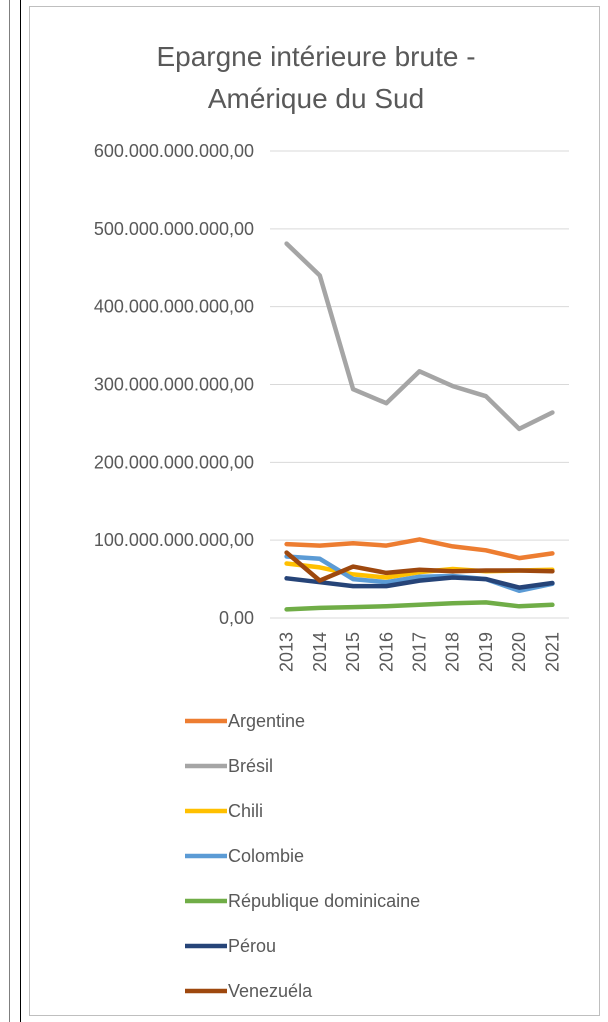 Image resolution: width=608 pixels, height=1022 pixels. Describe the element at coordinates (316, 98) in the screenshot. I see `chart-title-line-2: Amérique du Sud` at that location.